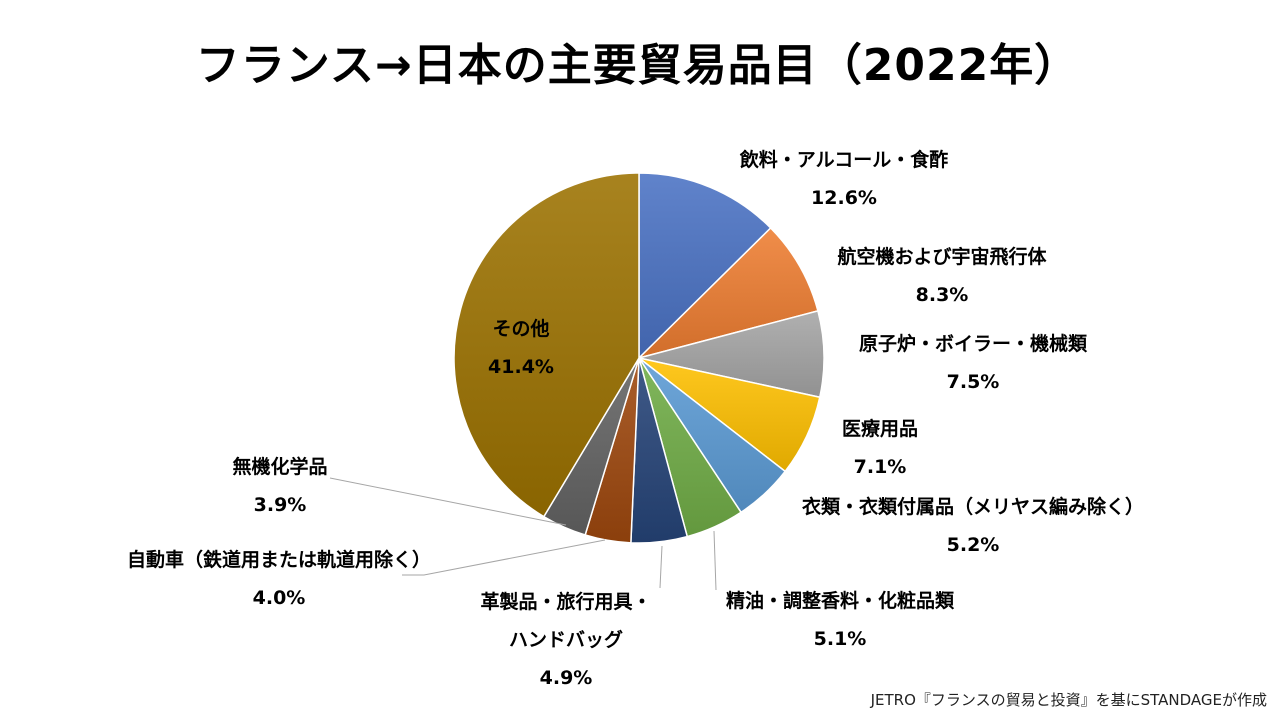 This screenshot has width=1275, height=716. What do you see at coordinates (279, 598) in the screenshot?
I see `slice-value-label: 4.0%` at bounding box center [279, 598].